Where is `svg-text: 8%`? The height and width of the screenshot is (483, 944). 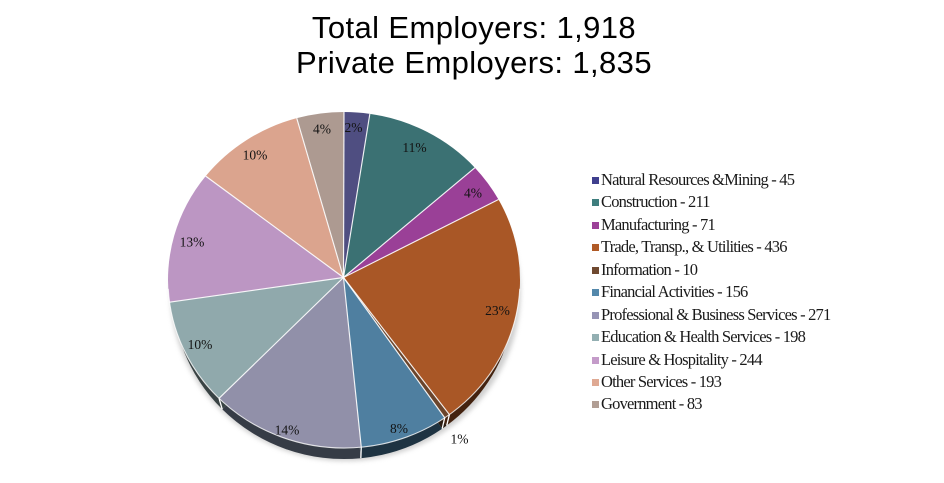
svg-text: 8% is located at coordinates (399, 428).